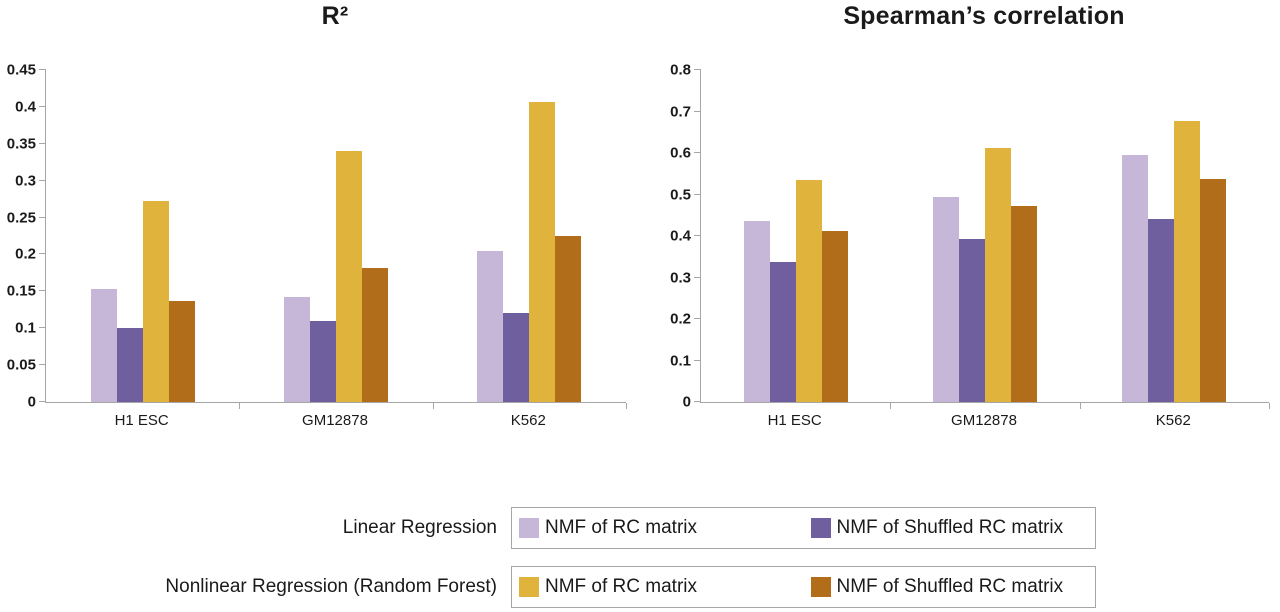 The height and width of the screenshot is (612, 1280). I want to click on y-tick-label: 0.7, so click(680, 111).